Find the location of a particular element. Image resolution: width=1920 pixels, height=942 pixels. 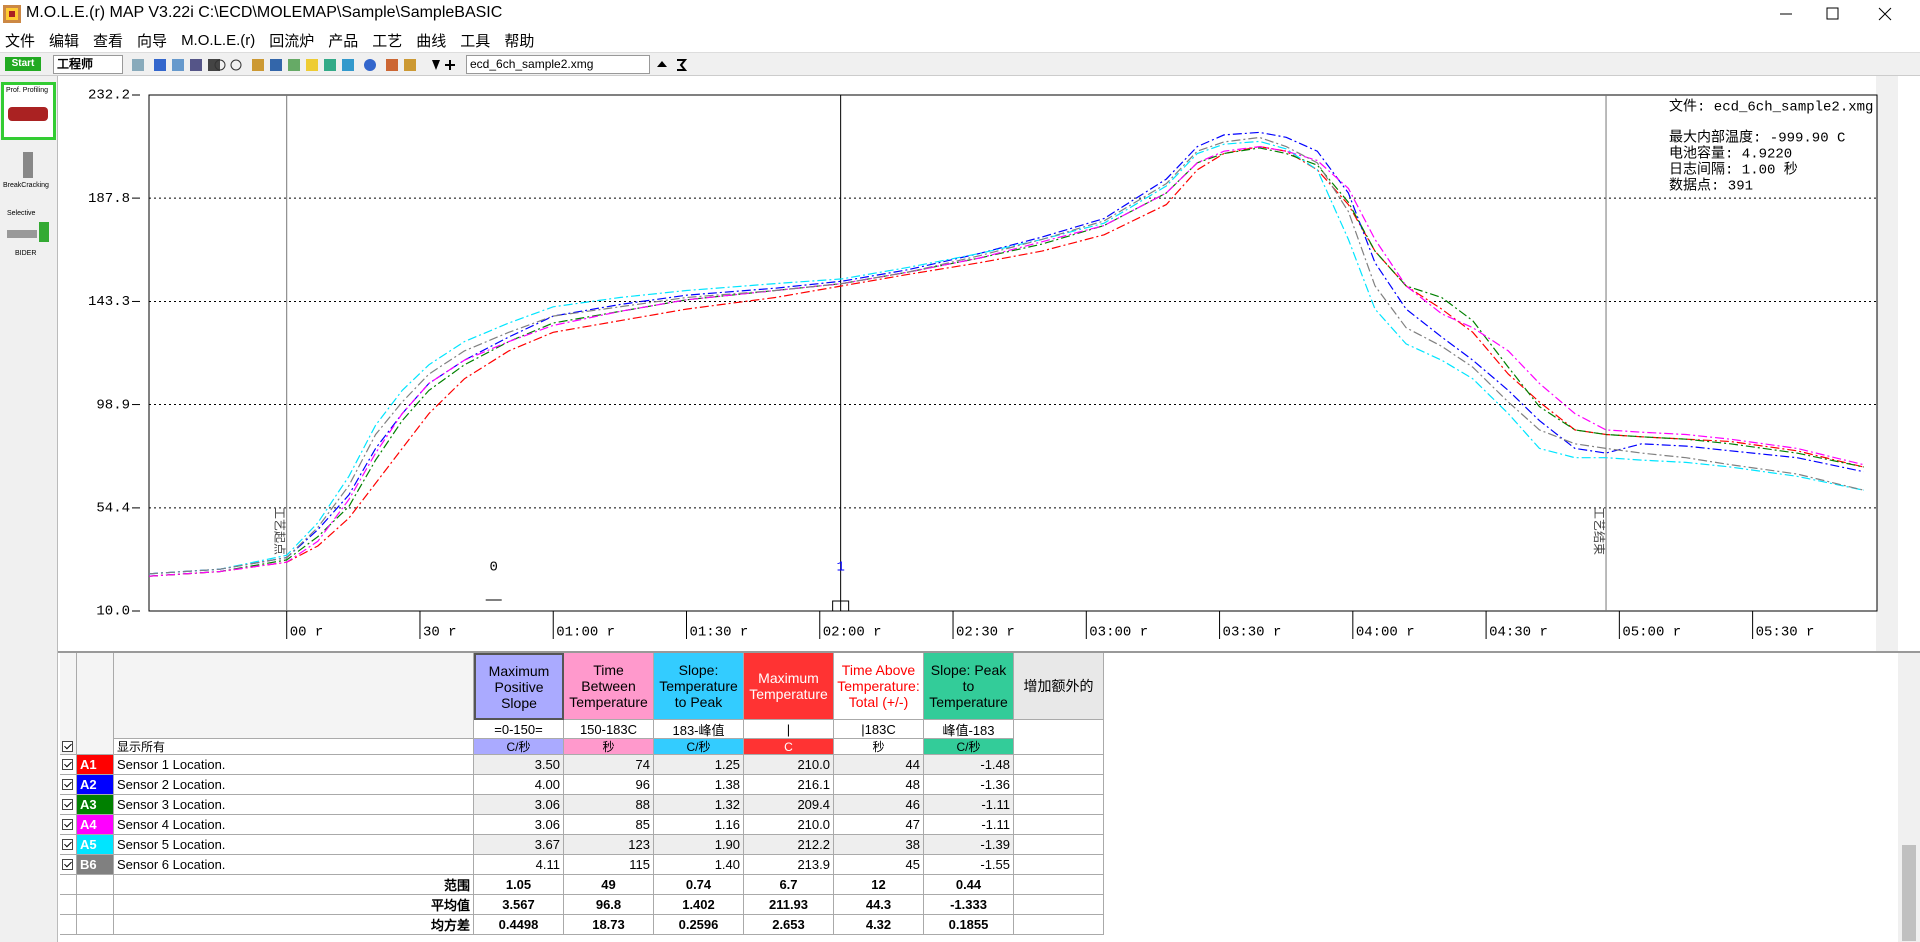

menu-item: 工艺 is located at coordinates (387, 41).